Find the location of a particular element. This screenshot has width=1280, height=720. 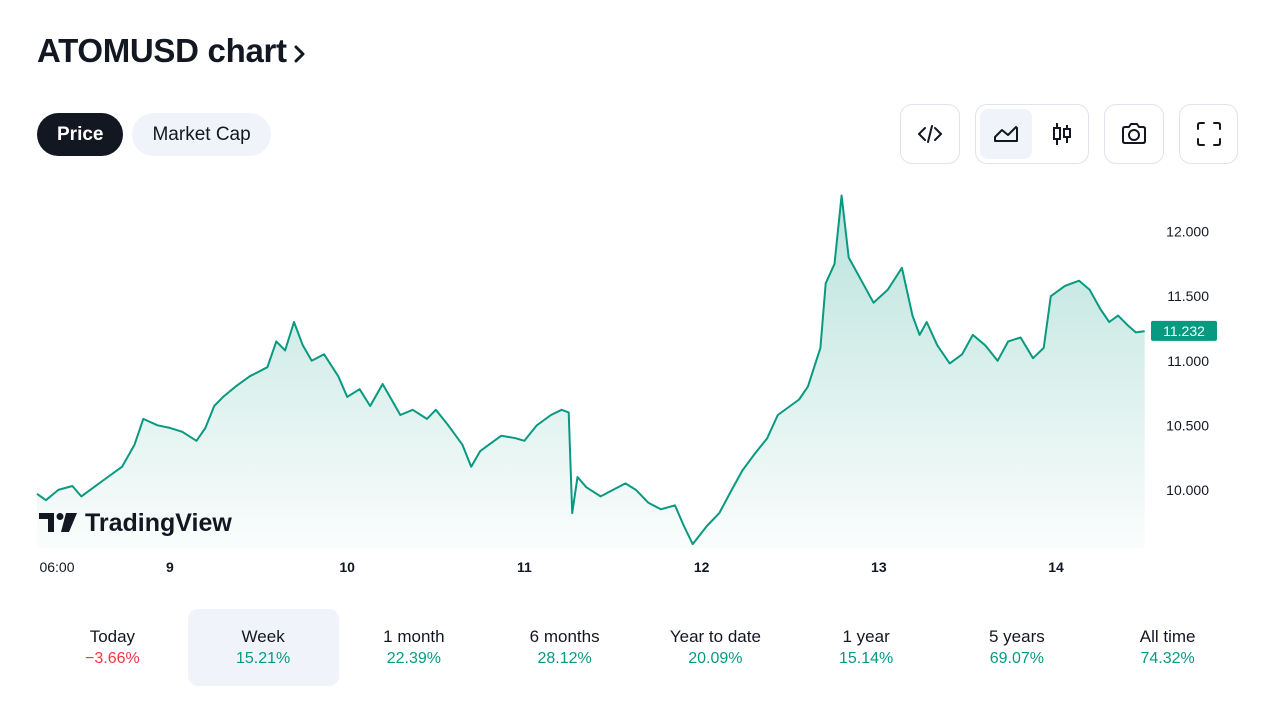

period-change-value: 74.32% is located at coordinates (1167, 658).